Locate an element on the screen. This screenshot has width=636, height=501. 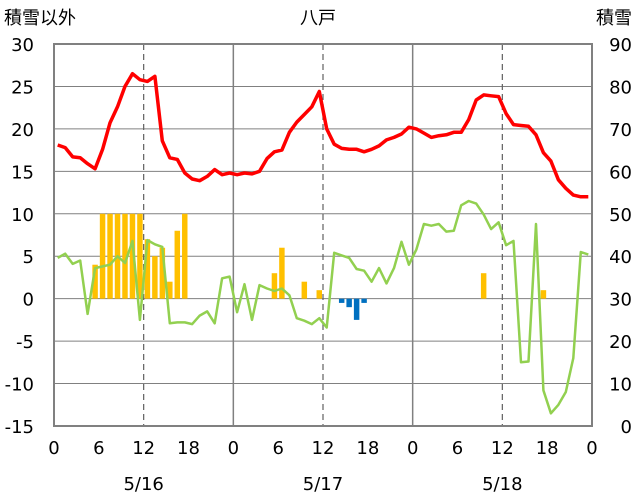
right-tick-label: 70 is located at coordinates (620, 130).